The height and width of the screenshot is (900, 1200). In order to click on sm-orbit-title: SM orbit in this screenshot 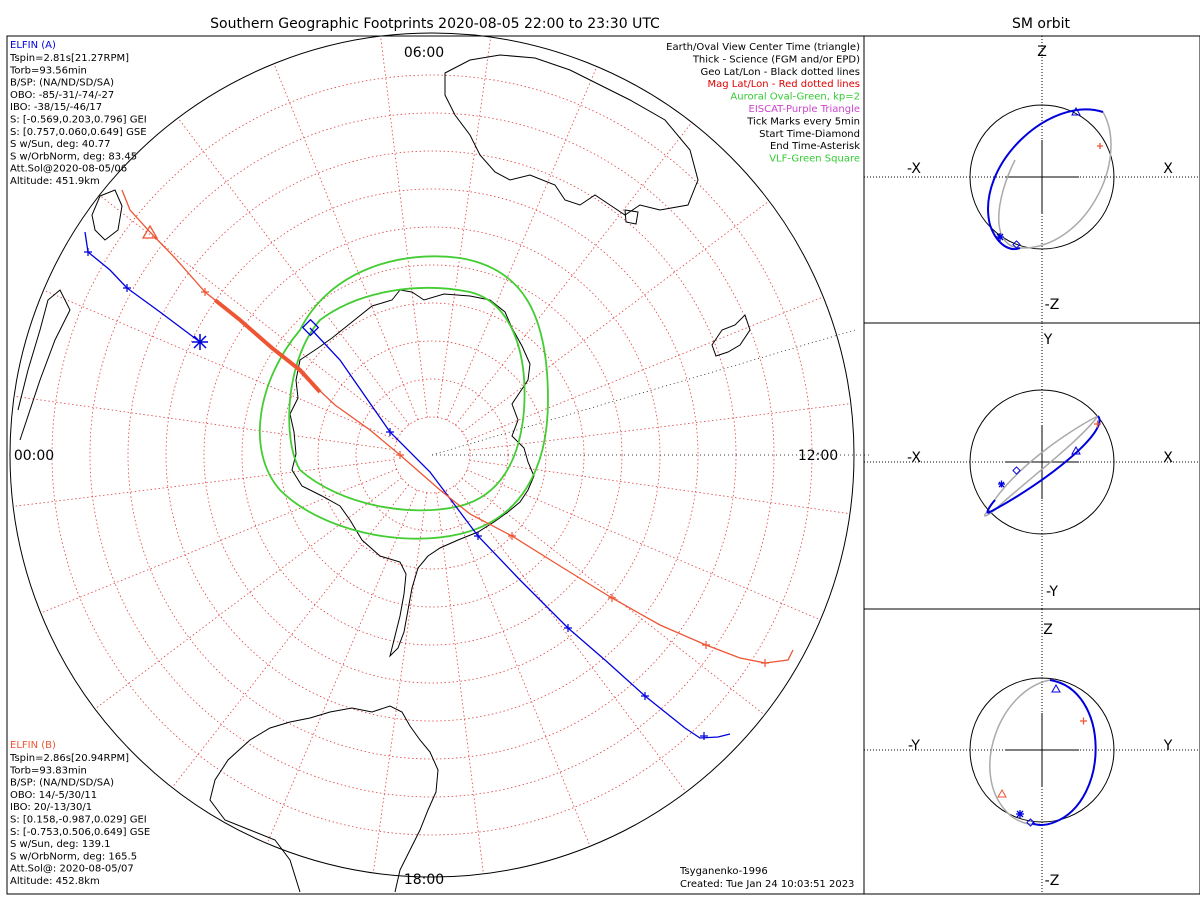, I will do `click(1041, 24)`.